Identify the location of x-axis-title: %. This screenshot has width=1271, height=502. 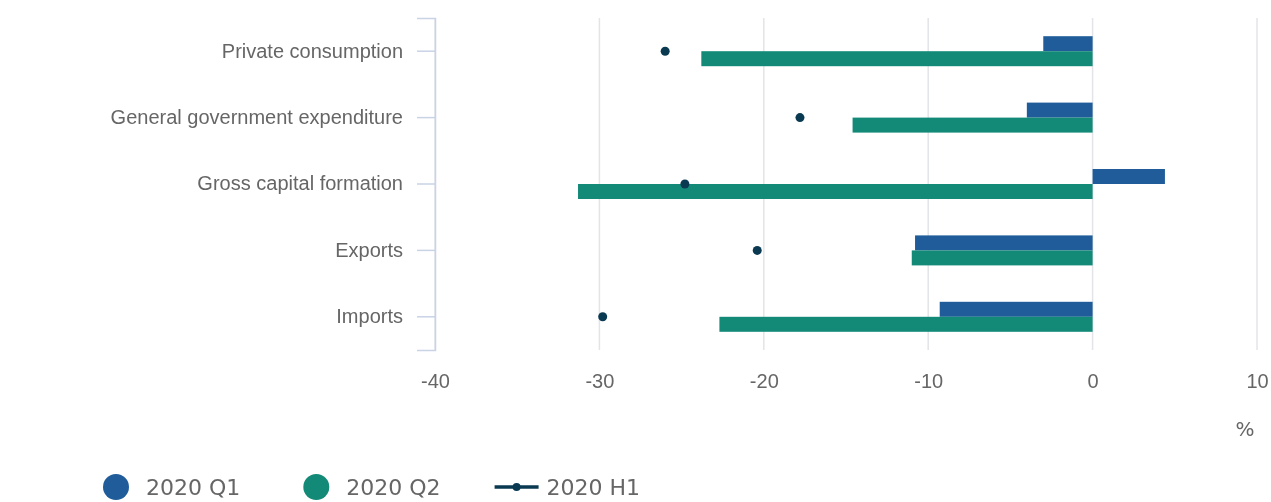
(1245, 429).